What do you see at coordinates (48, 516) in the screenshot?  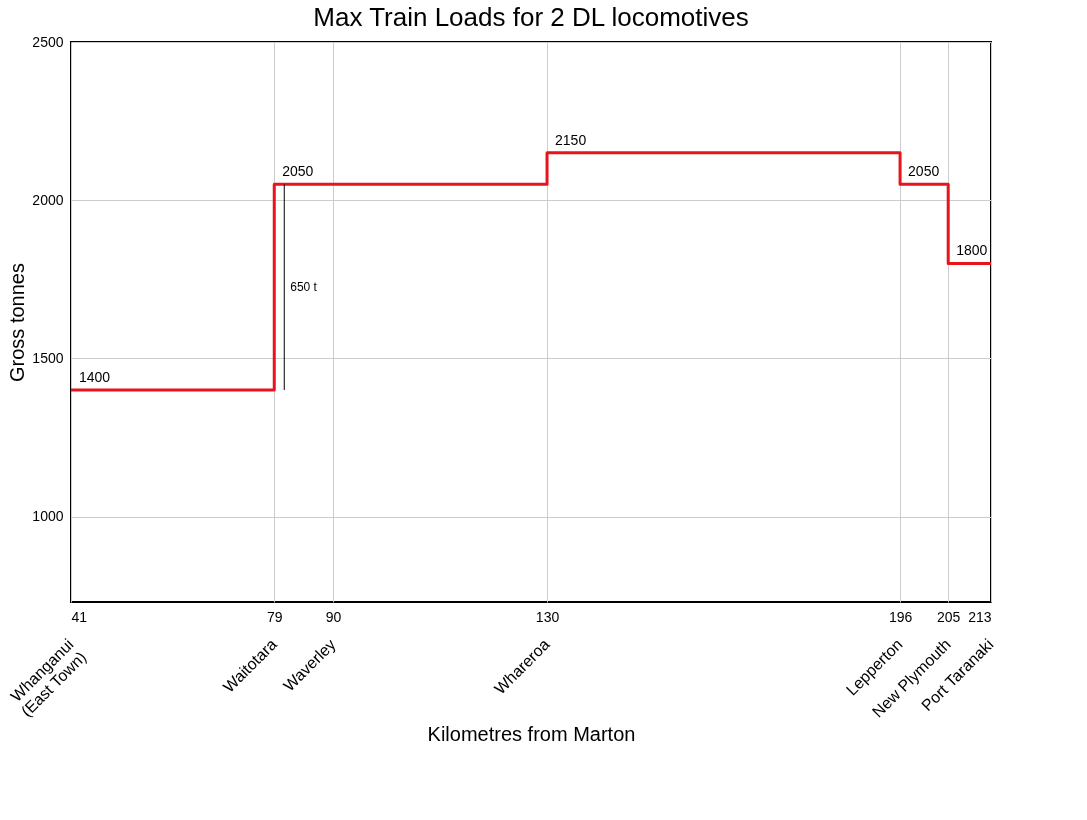 I see `y-tick-label: 1000` at bounding box center [48, 516].